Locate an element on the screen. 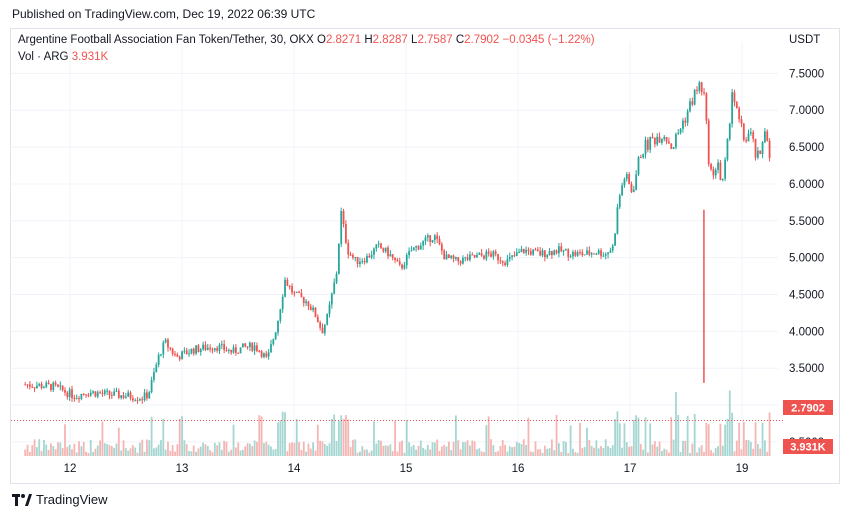 The width and height of the screenshot is (851, 518). last-price-label: 2.7902 is located at coordinates (808, 409).